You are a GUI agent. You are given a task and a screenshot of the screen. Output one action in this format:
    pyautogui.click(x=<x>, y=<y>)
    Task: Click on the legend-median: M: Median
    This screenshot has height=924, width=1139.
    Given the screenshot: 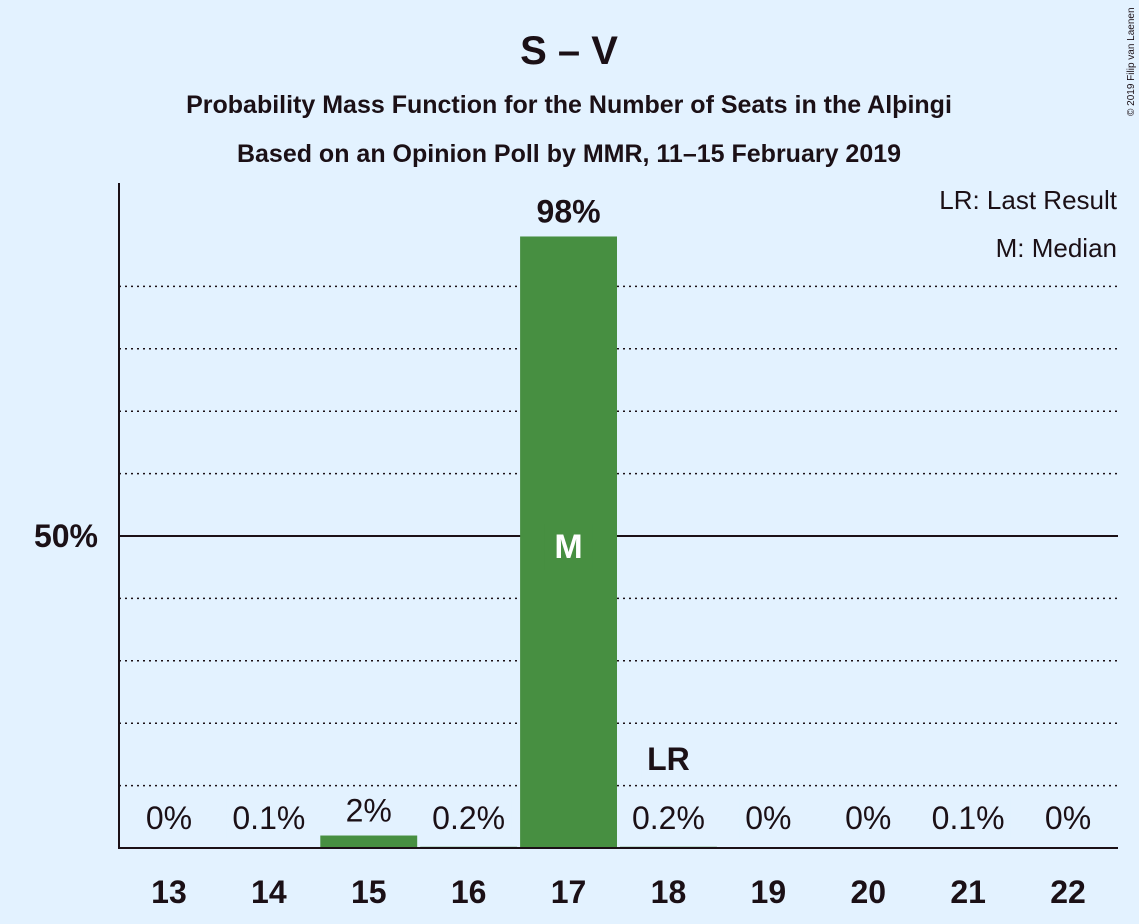 What is the action you would take?
    pyautogui.click(x=1056, y=248)
    